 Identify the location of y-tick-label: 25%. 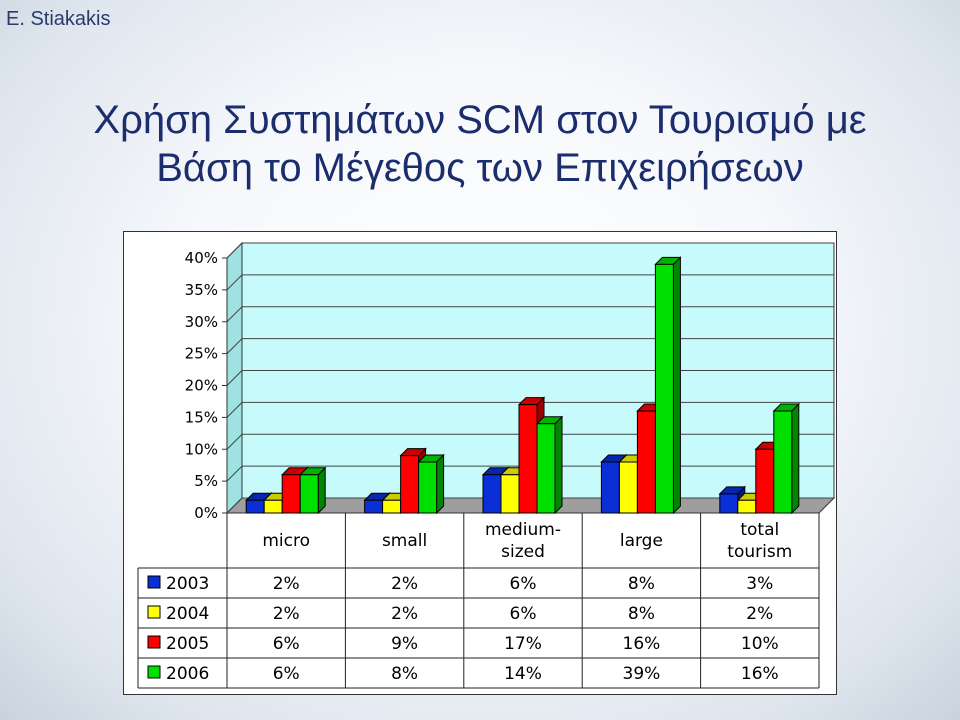
(201, 354).